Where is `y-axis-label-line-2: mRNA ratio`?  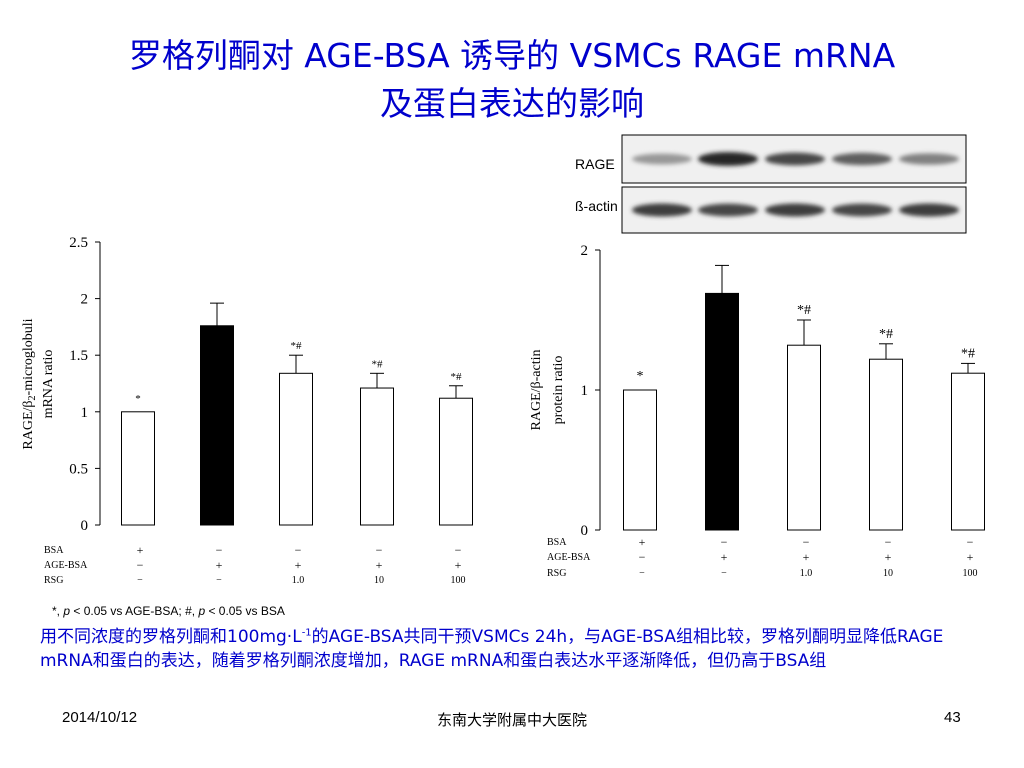 y-axis-label-line-2: mRNA ratio is located at coordinates (48, 384).